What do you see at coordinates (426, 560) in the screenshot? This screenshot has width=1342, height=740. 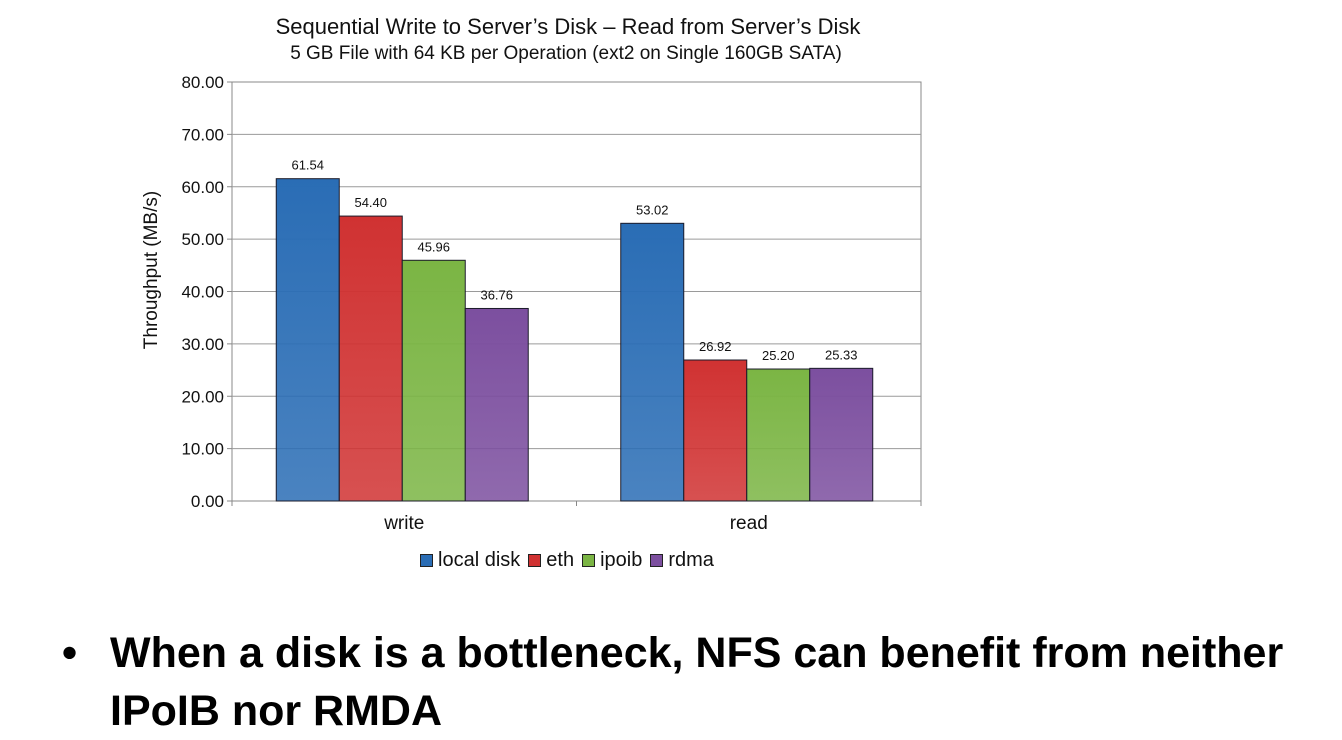 I see `legend-swatch-local-disk` at bounding box center [426, 560].